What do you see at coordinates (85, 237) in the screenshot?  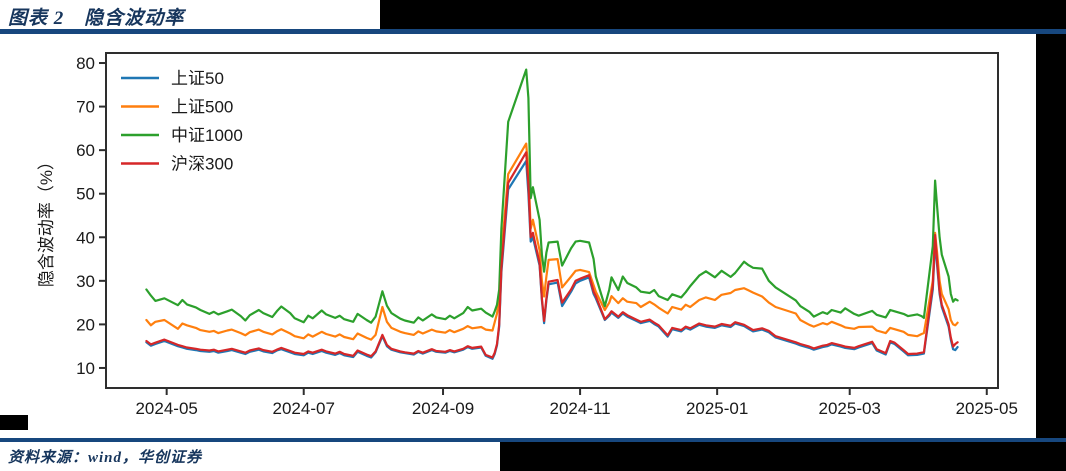 I see `y-tick-label: 40` at bounding box center [85, 237].